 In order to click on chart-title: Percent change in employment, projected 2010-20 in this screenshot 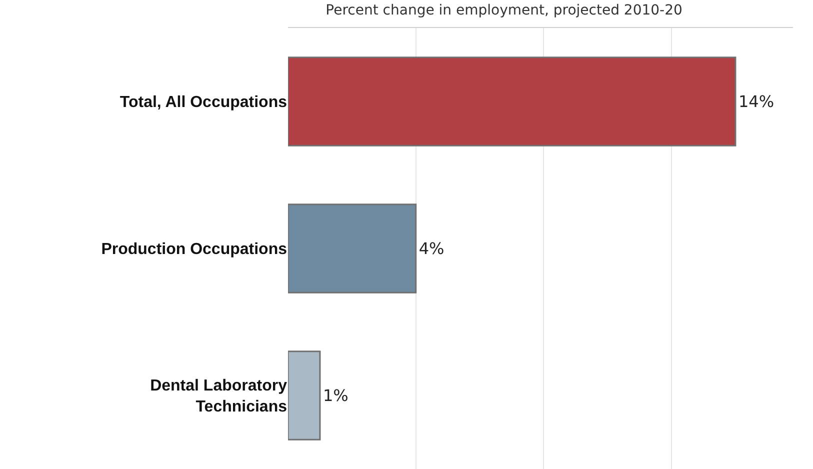, I will do `click(504, 10)`.